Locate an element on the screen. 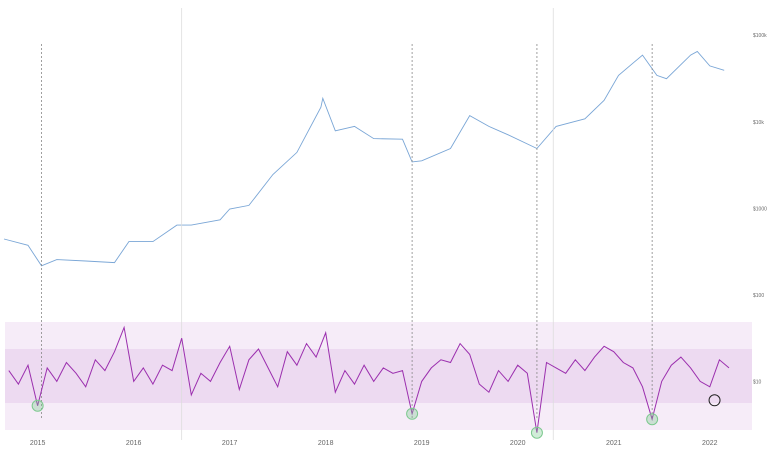 This screenshot has height=450, width=768. x-tick-label: 2020 is located at coordinates (518, 443).